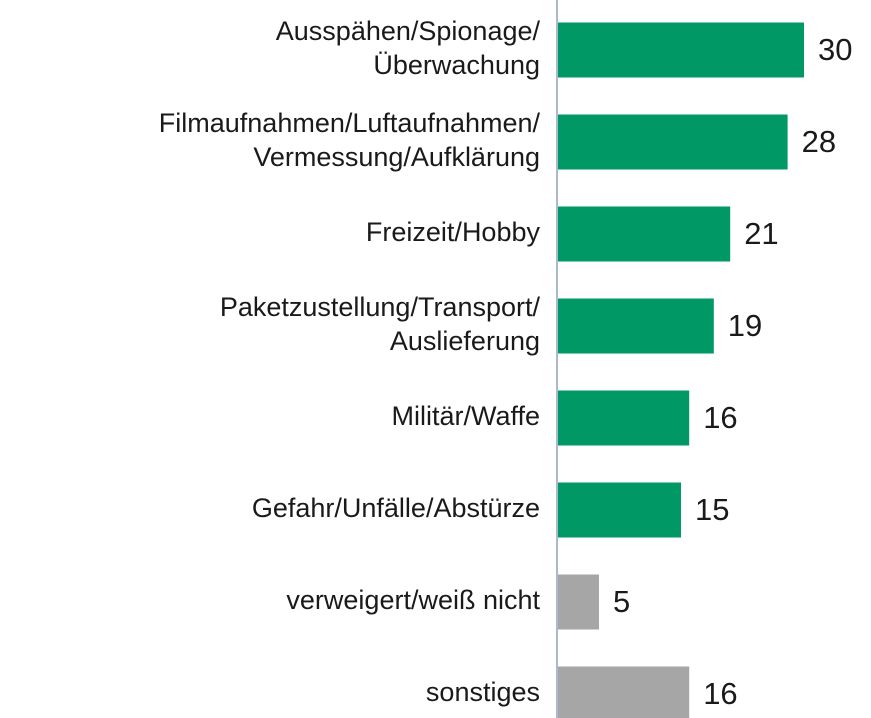 The width and height of the screenshot is (871, 718). Describe the element at coordinates (761, 233) in the screenshot. I see `value-label: 21` at that location.